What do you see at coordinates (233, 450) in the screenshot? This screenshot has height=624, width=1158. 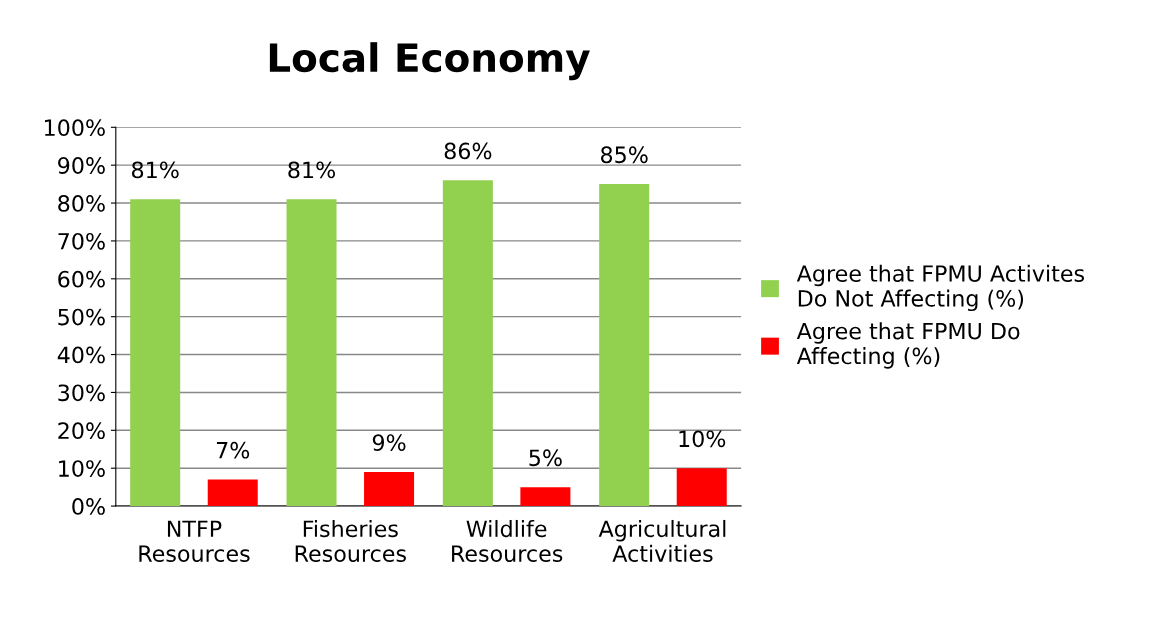 I see `data-label: 7%` at bounding box center [233, 450].